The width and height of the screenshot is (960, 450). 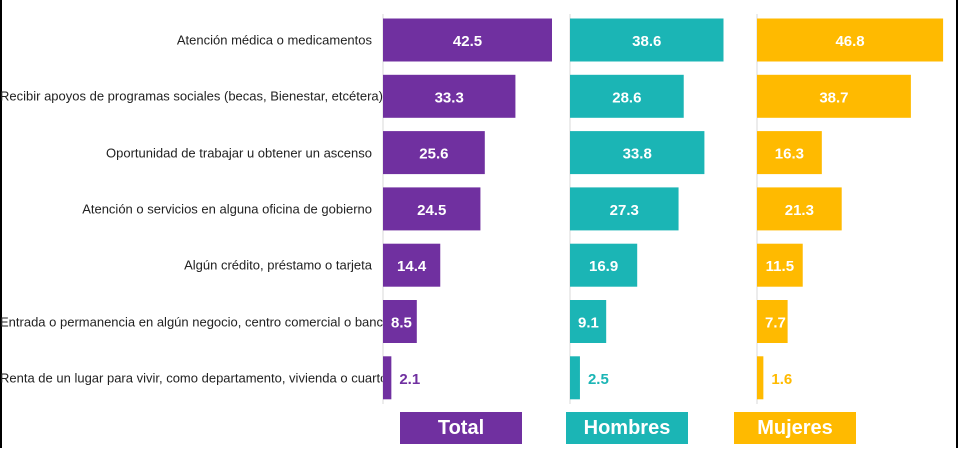 I want to click on data-label-mujeres-4: 11.5, so click(x=780, y=266).